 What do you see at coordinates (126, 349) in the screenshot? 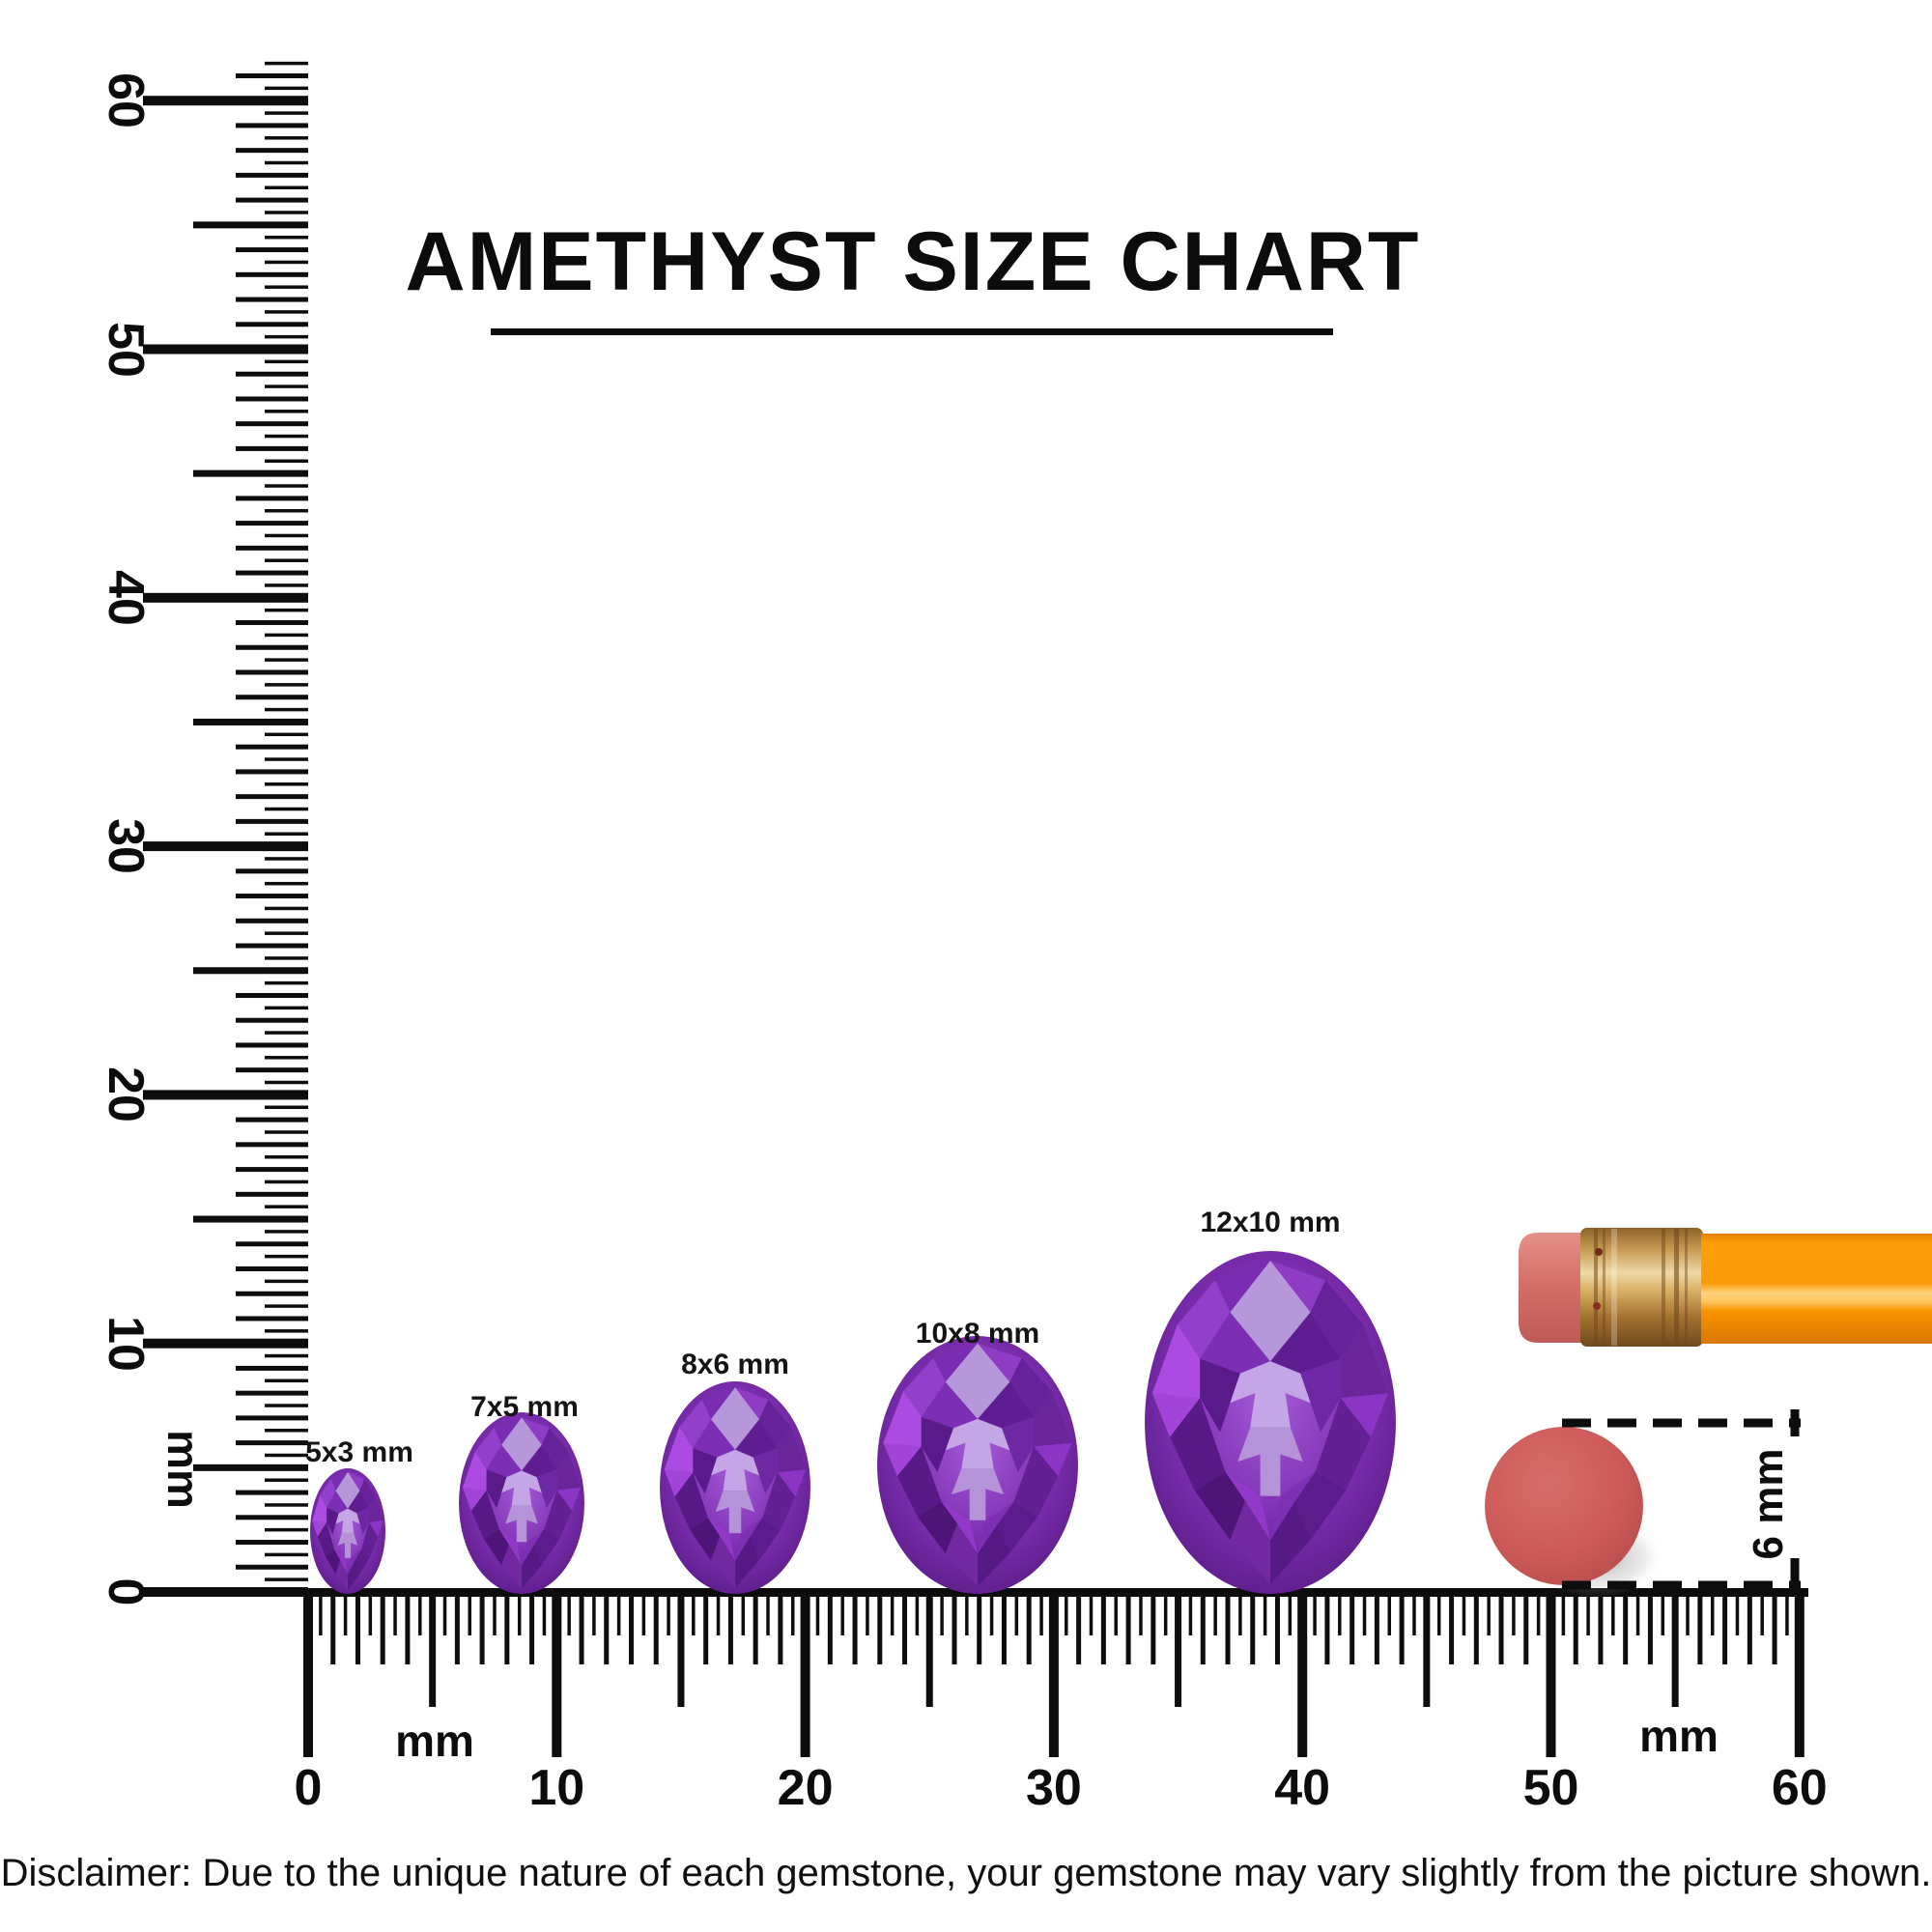
I see `vertical-ruler-label-50: 50` at bounding box center [126, 349].